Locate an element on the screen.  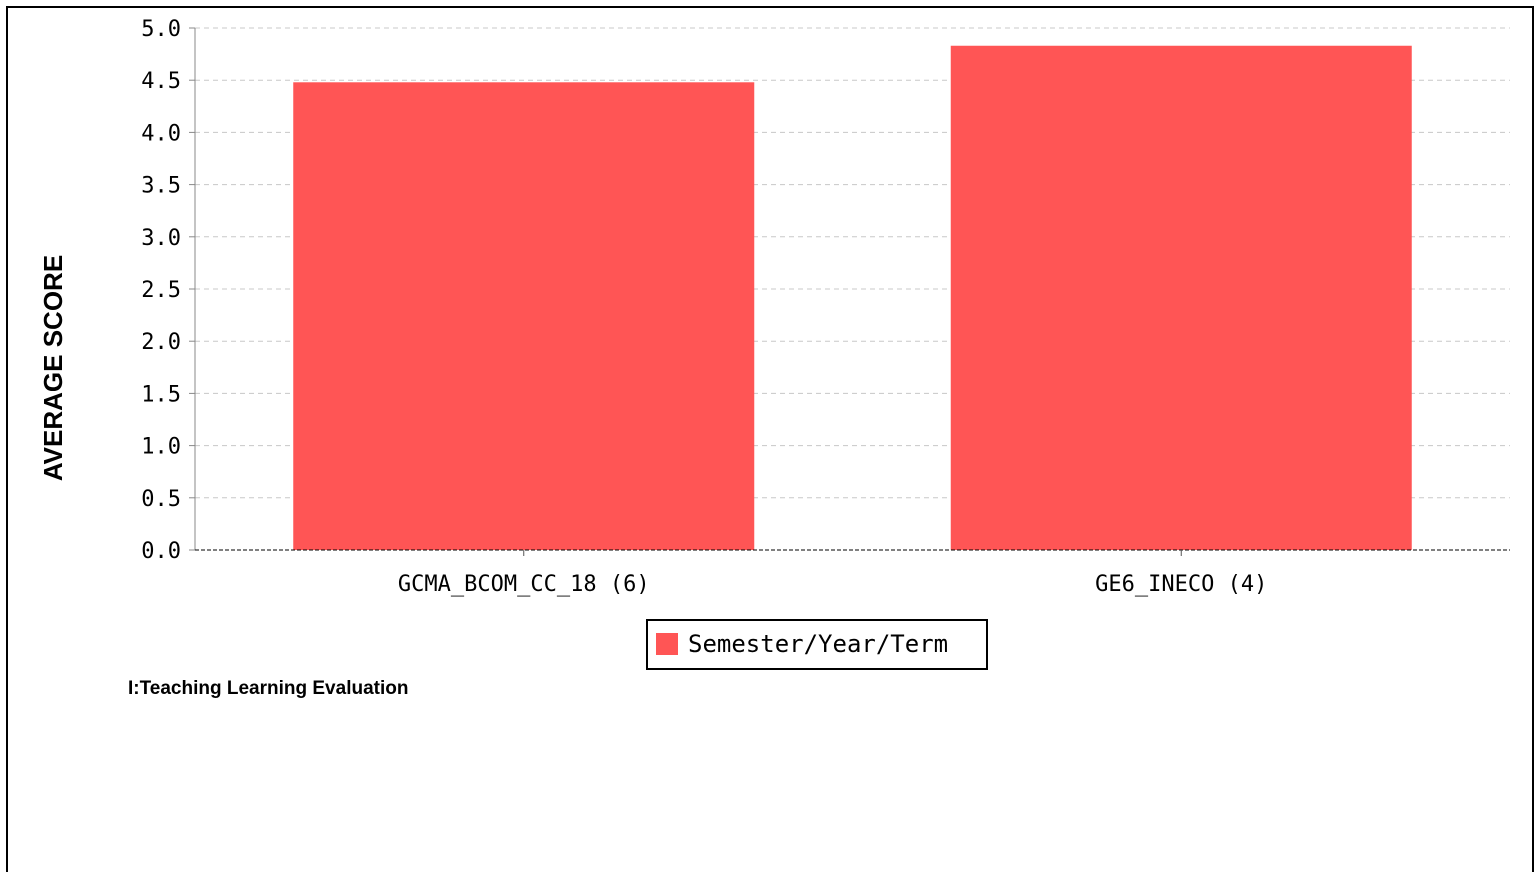
y-tick-label: 0.0 is located at coordinates (161, 551).